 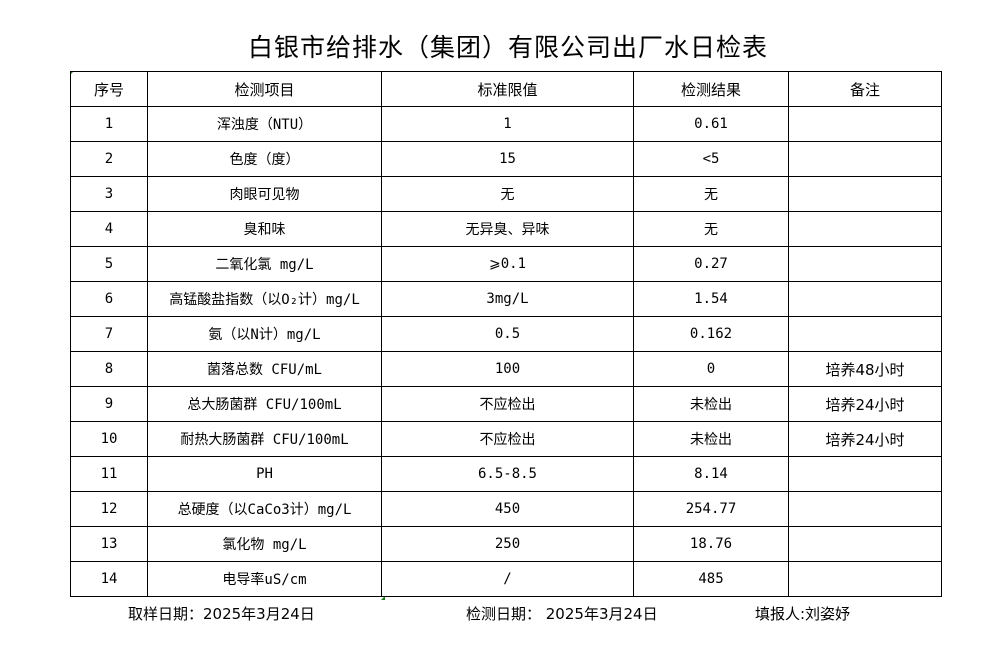 What do you see at coordinates (865, 369) in the screenshot?
I see `cell-remark: 培养48小时` at bounding box center [865, 369].